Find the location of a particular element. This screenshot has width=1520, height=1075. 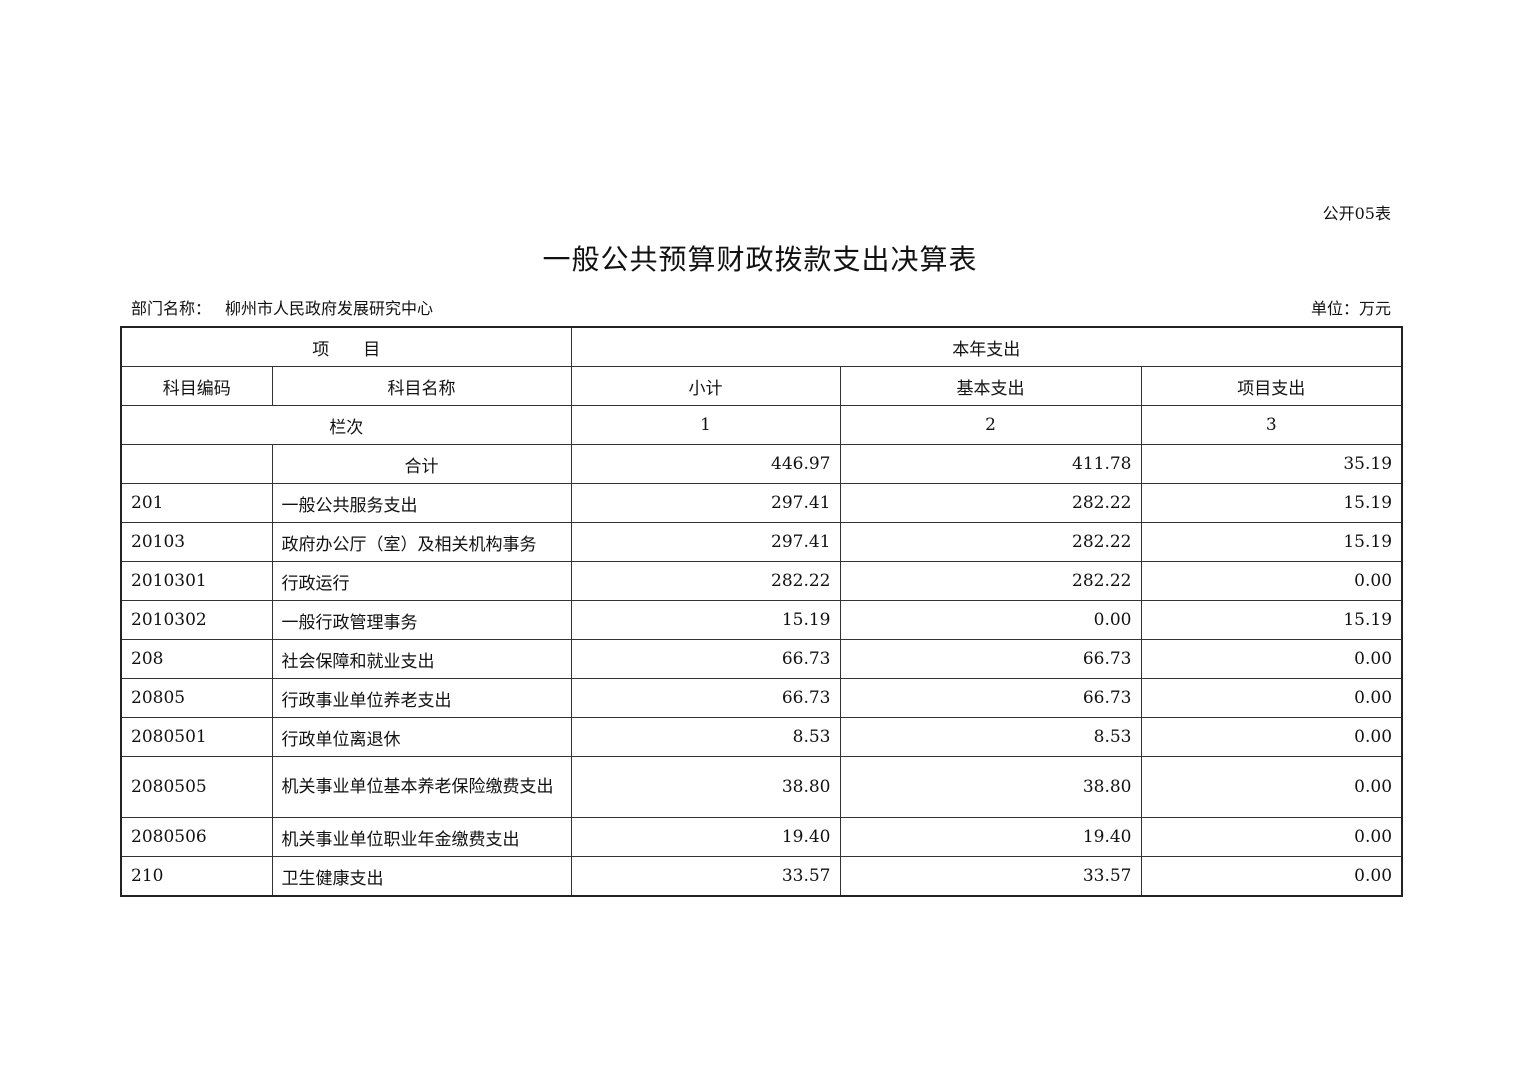

table-row: 20805 行政事业单位养老支出 66.73 66.73 0.00 is located at coordinates (761, 698).